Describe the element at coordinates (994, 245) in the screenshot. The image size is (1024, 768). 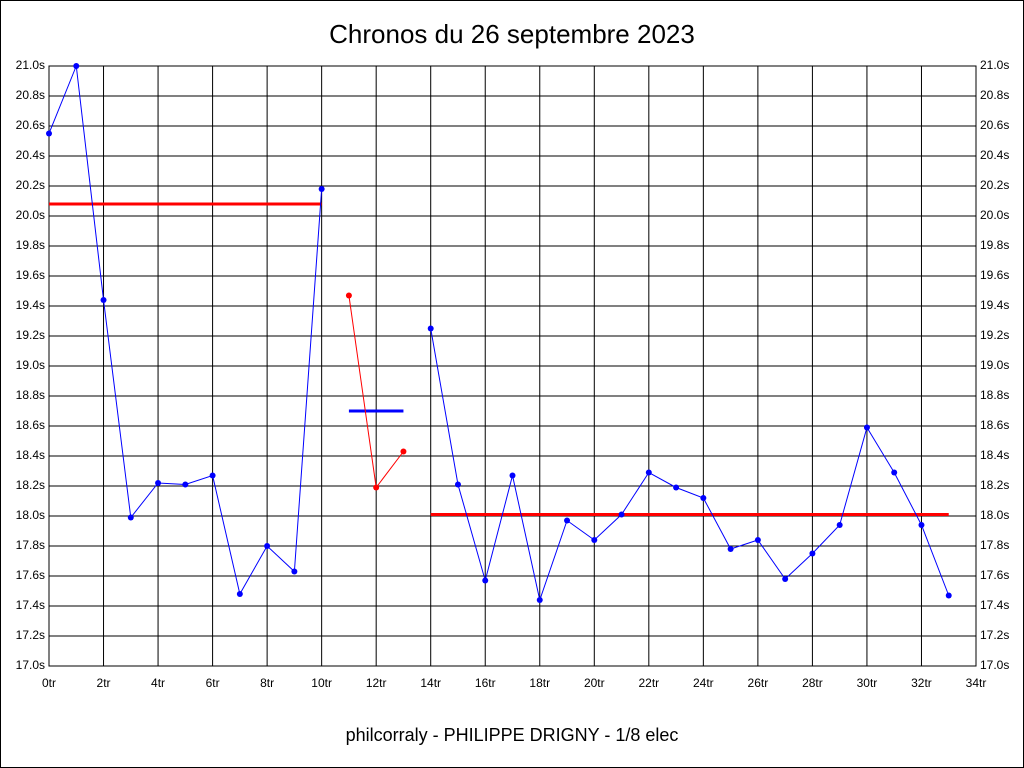
I see `y2-tick-label: 19.8s` at that location.